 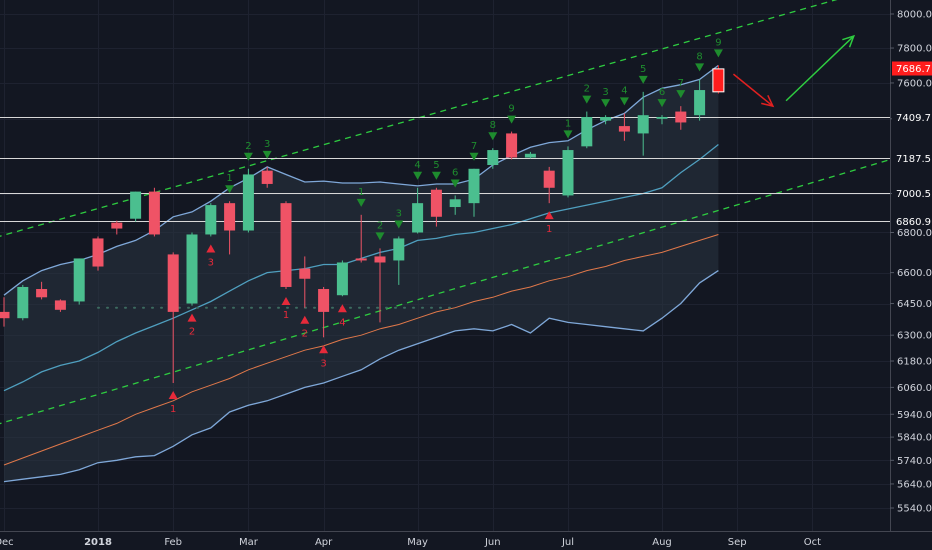 What do you see at coordinates (192, 332) in the screenshot?
I see `buy-signal-count: 2` at bounding box center [192, 332].